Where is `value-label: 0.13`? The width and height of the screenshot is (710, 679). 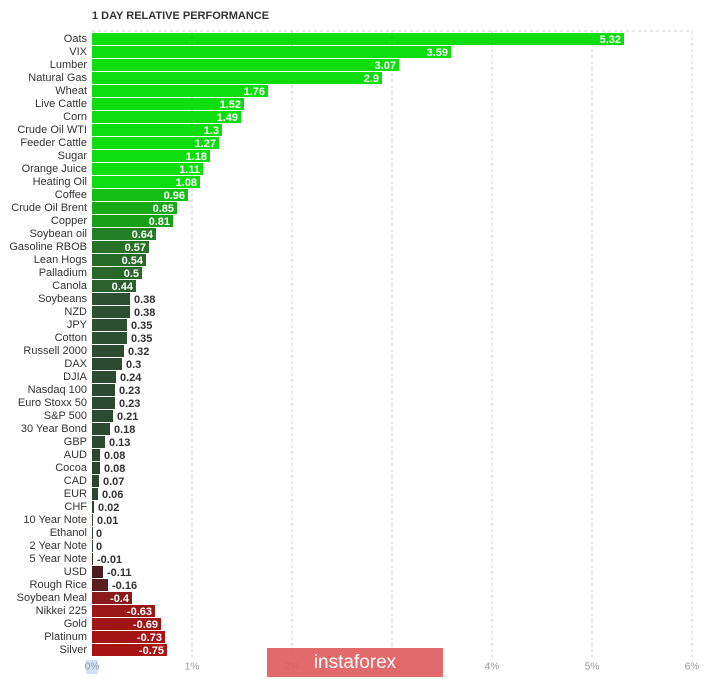
value-label: 0.13 is located at coordinates (119, 443).